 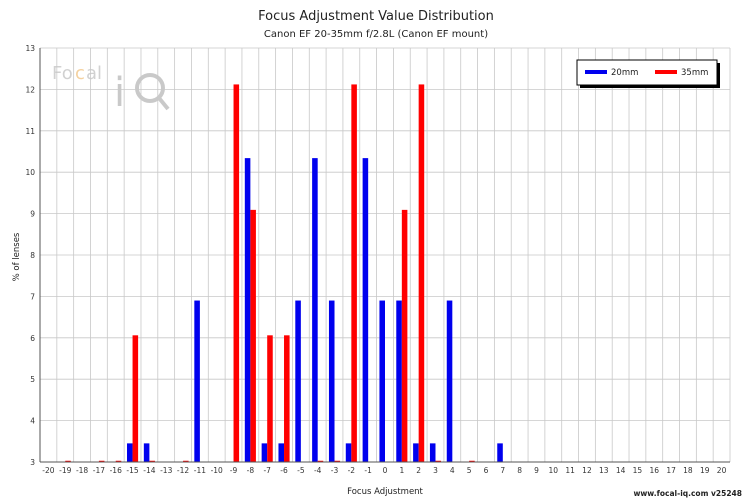 I want to click on bar-20mm--8, so click(x=247, y=310).